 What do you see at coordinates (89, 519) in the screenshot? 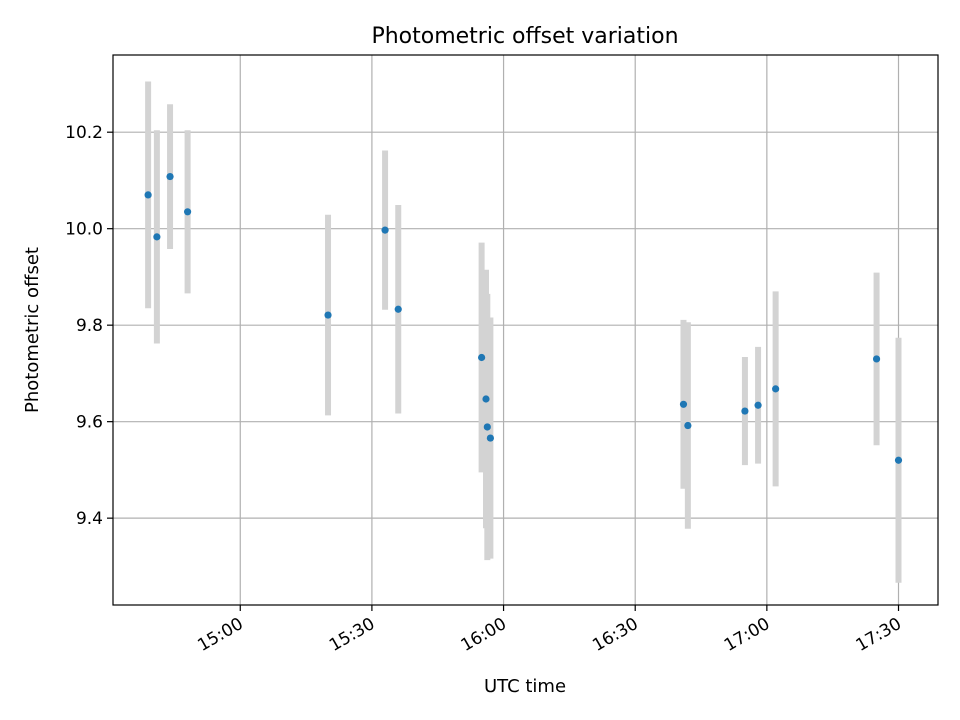
I see `y-tick-label: 9.4` at bounding box center [89, 519].